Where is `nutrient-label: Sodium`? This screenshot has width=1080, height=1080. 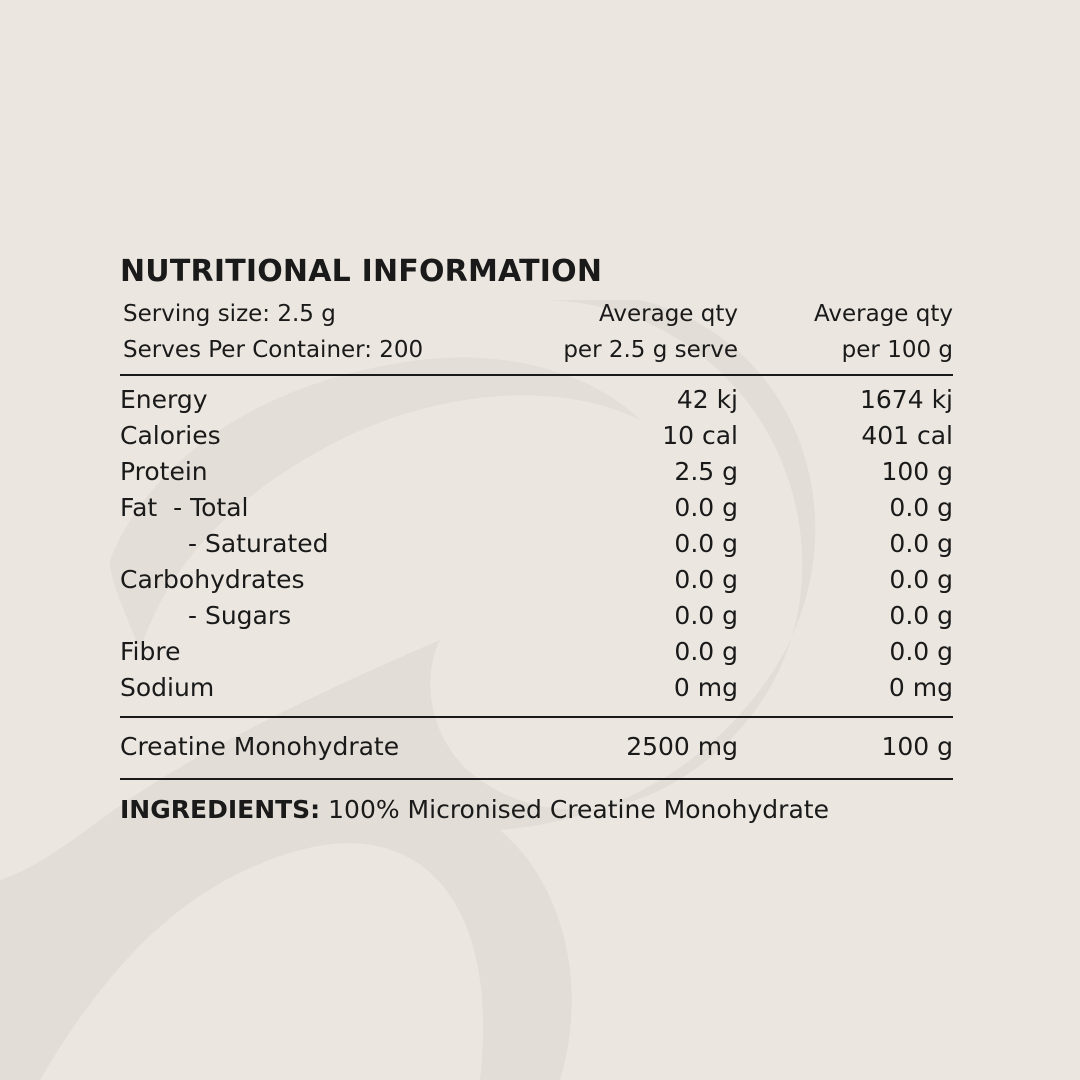 nutrient-label: Sodium is located at coordinates (167, 687).